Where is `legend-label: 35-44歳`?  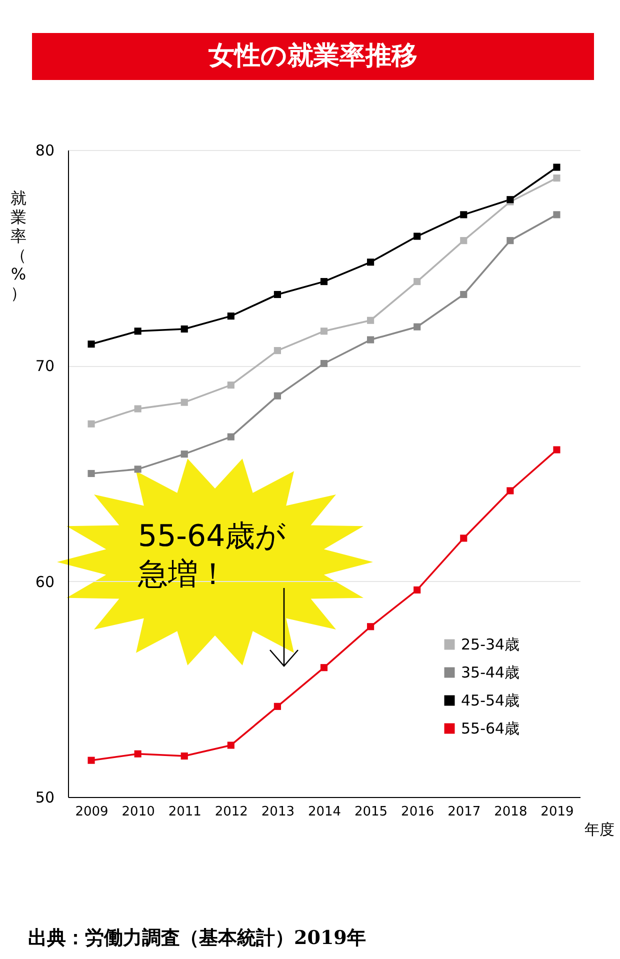
legend-label: 35-44歳 is located at coordinates (490, 673).